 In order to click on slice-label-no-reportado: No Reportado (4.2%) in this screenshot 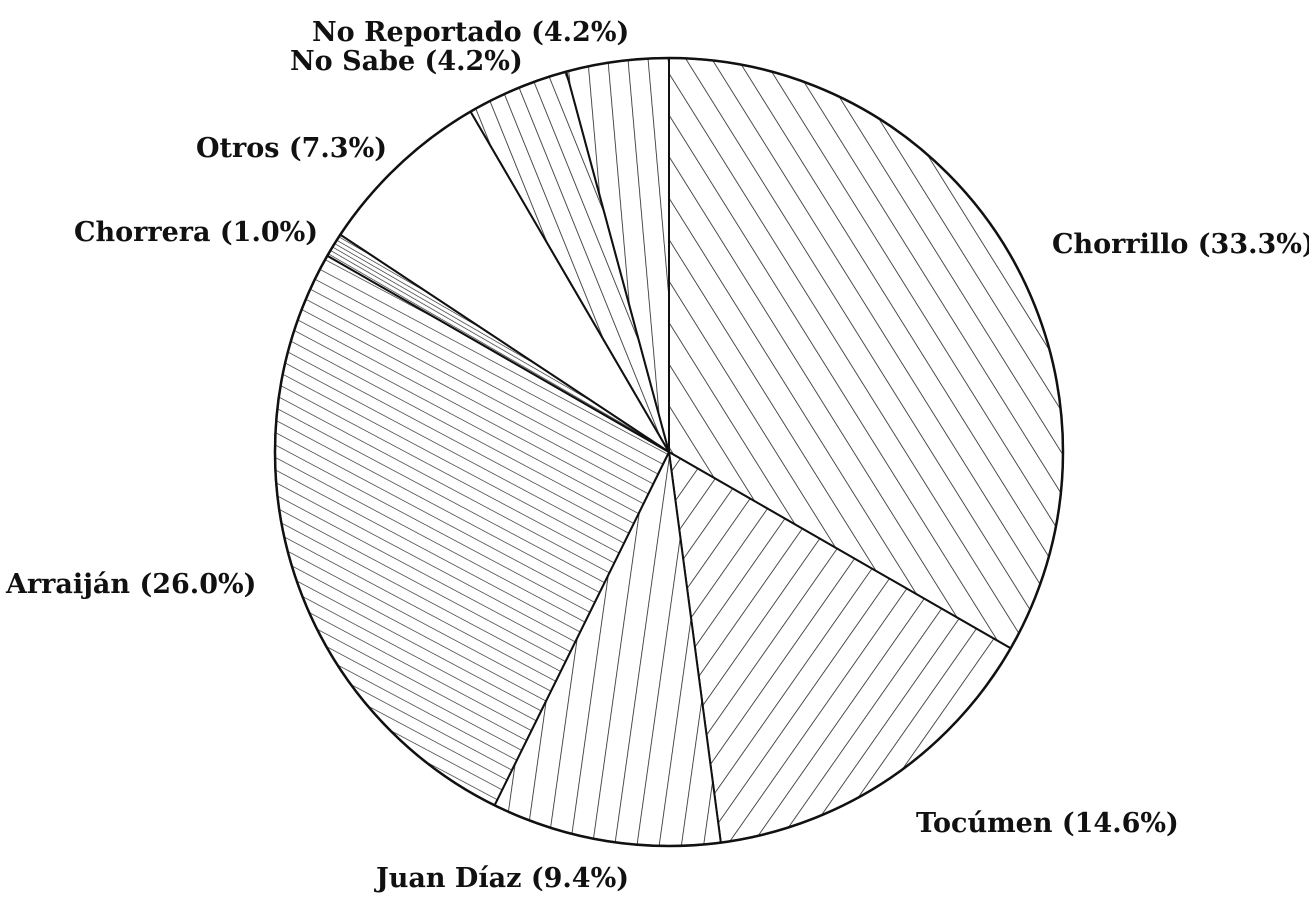, I will do `click(470, 32)`.